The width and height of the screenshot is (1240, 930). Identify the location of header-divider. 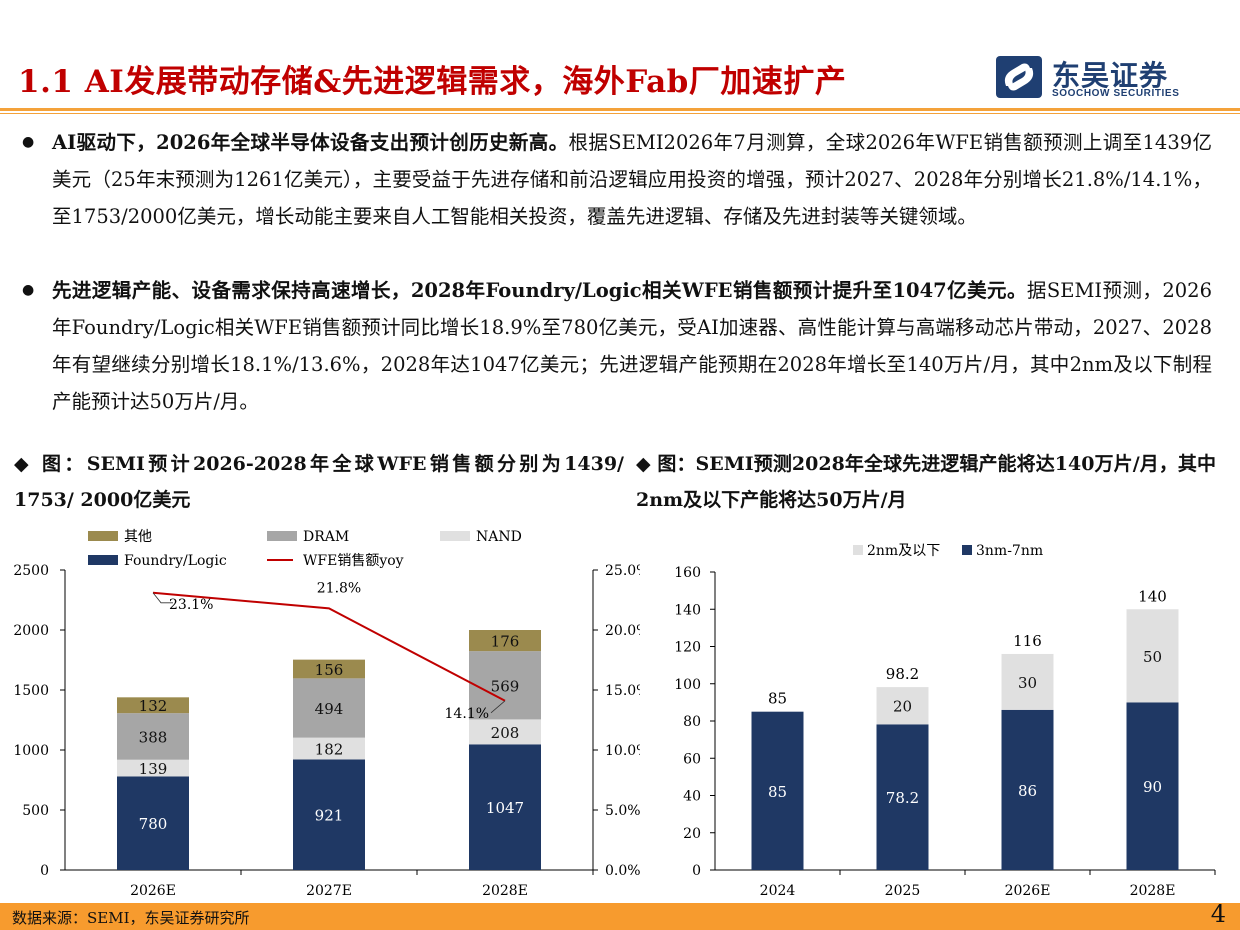
(620, 109).